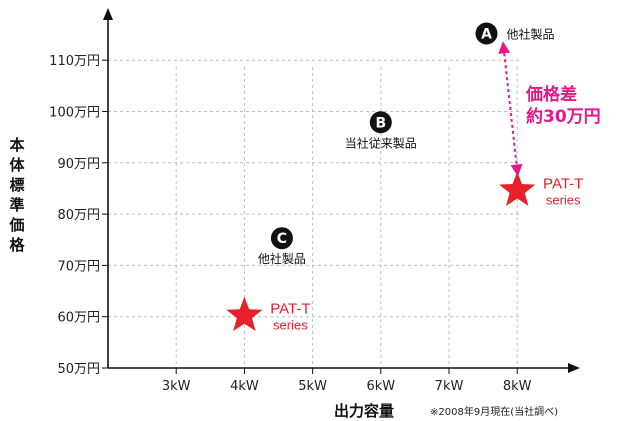 The image size is (626, 421). What do you see at coordinates (494, 411) in the screenshot?
I see `source-note: ※2008年9月現在(当社調べ)` at bounding box center [494, 411].